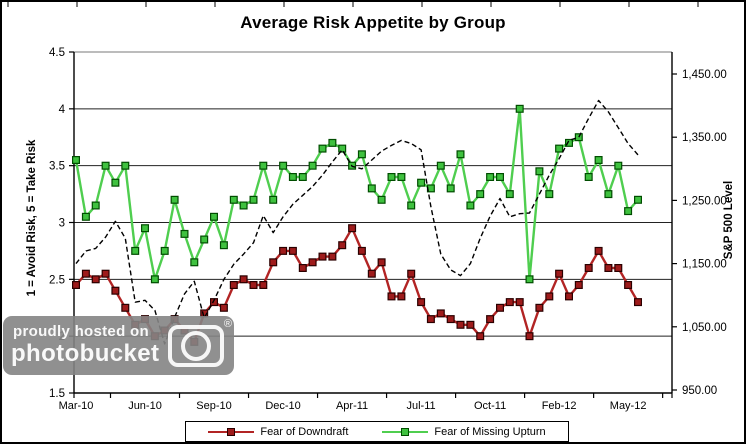 Image resolution: width=746 pixels, height=444 pixels. I want to click on x-axis-tick-label: Jun-10, so click(145, 406).